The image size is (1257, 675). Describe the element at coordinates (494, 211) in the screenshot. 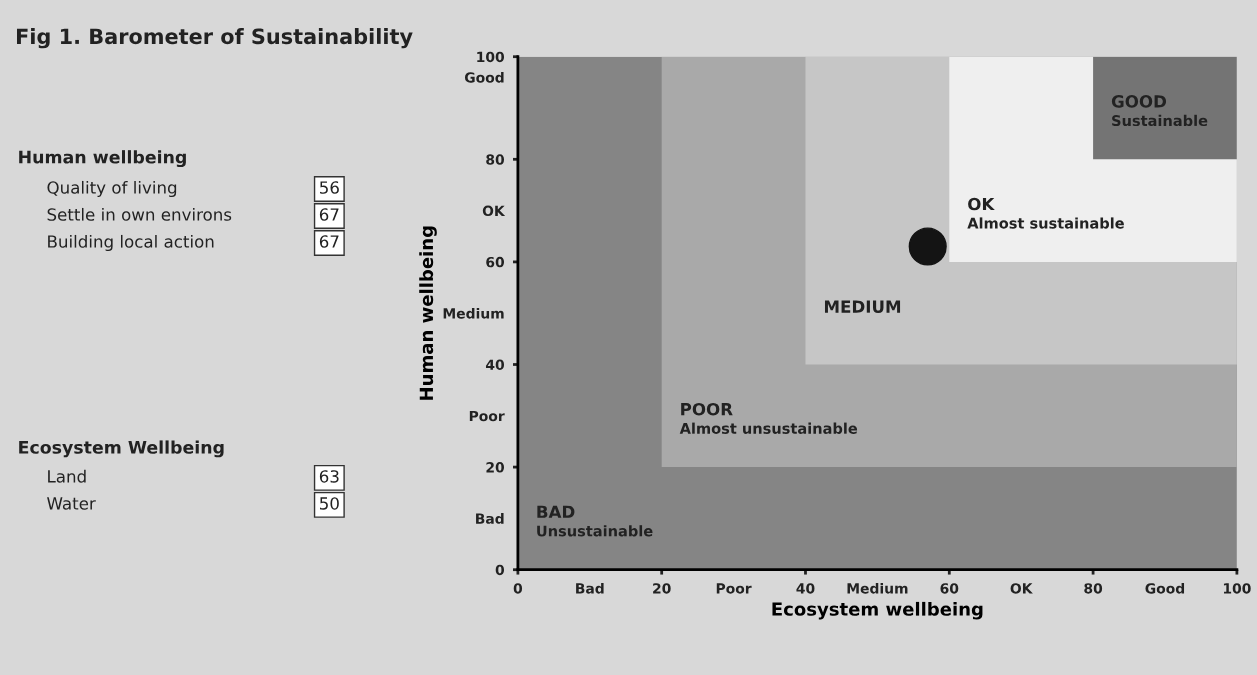

I see `y-tick-label: OK` at that location.